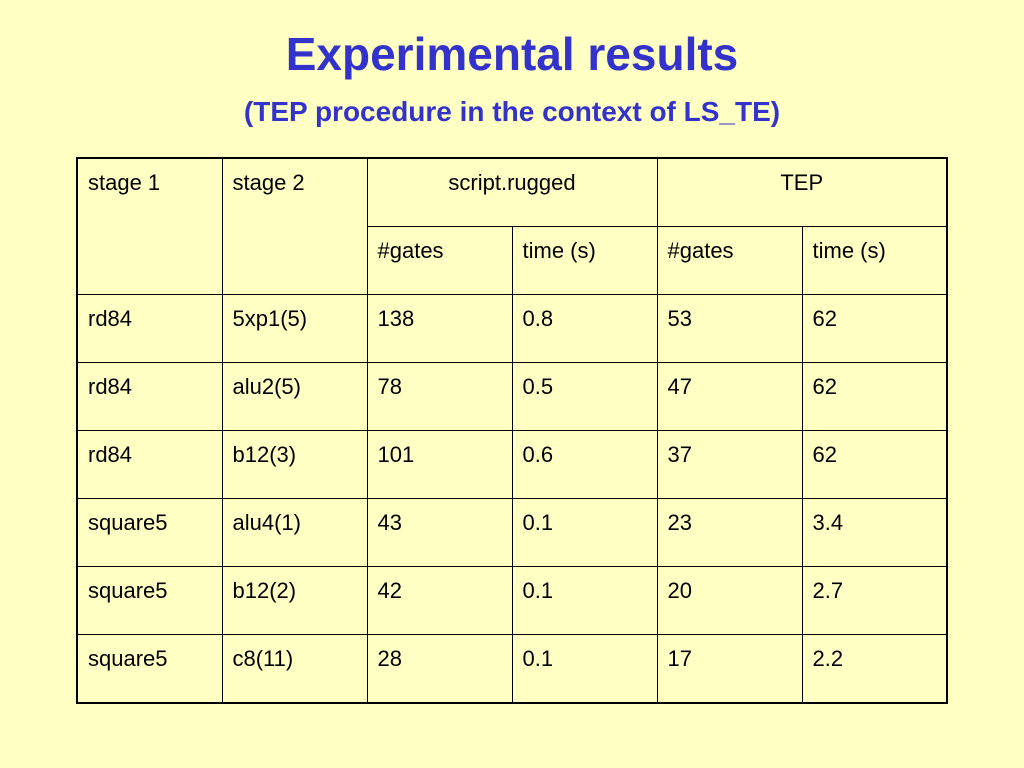 The image size is (1024, 768). Describe the element at coordinates (729, 600) in the screenshot. I see `cell: 20` at that location.